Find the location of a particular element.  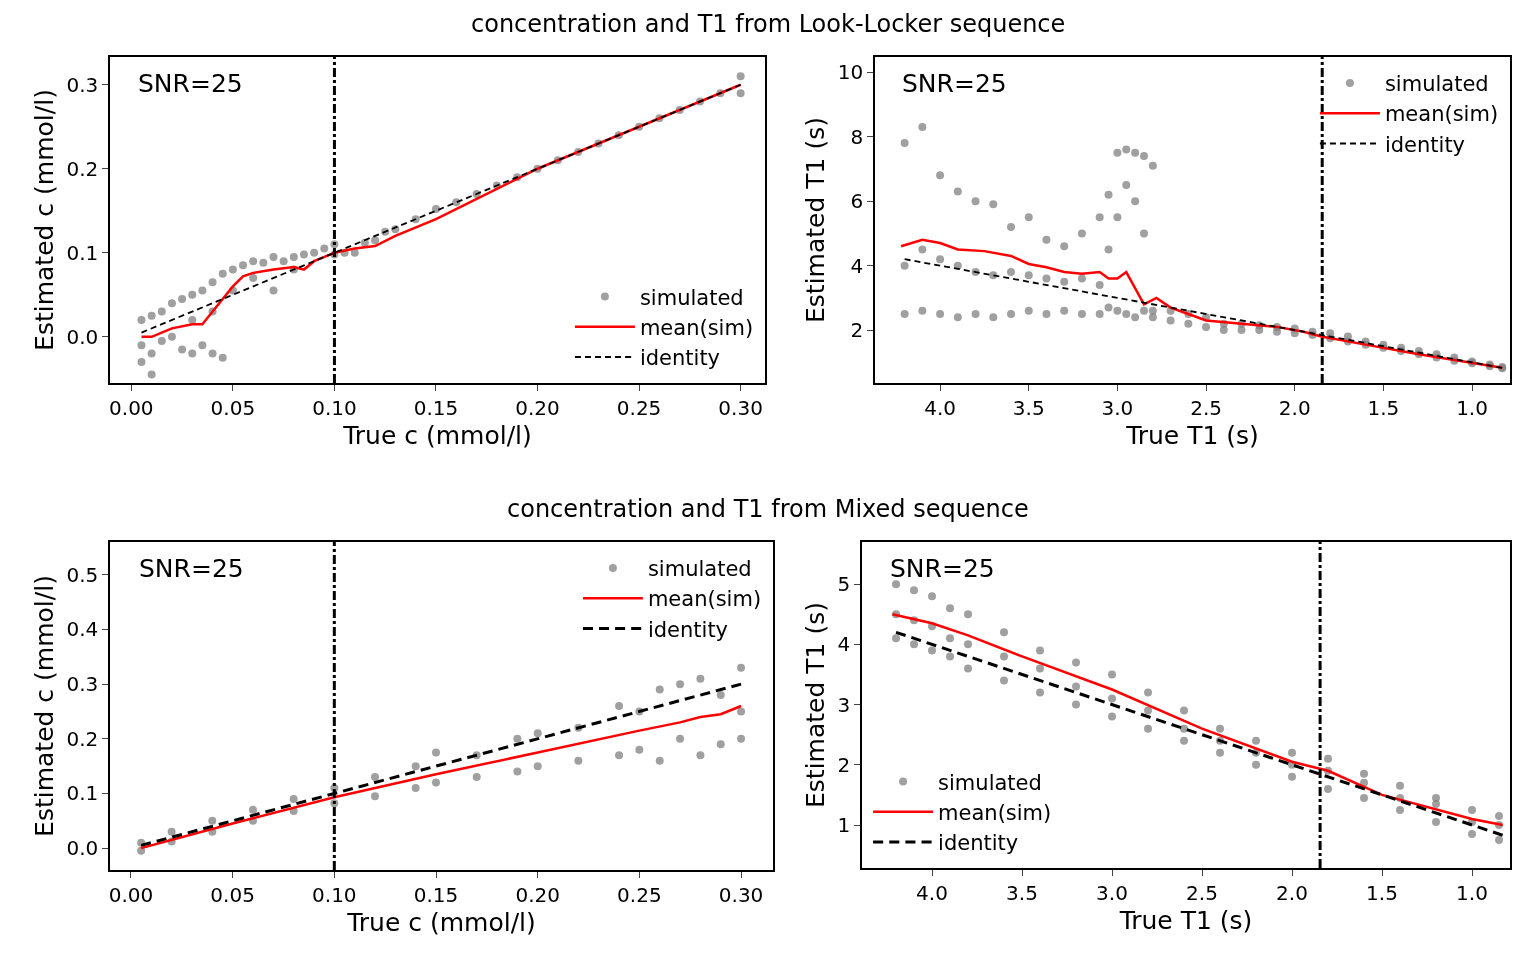

x-tick-label: 3.0 is located at coordinates (1112, 892).